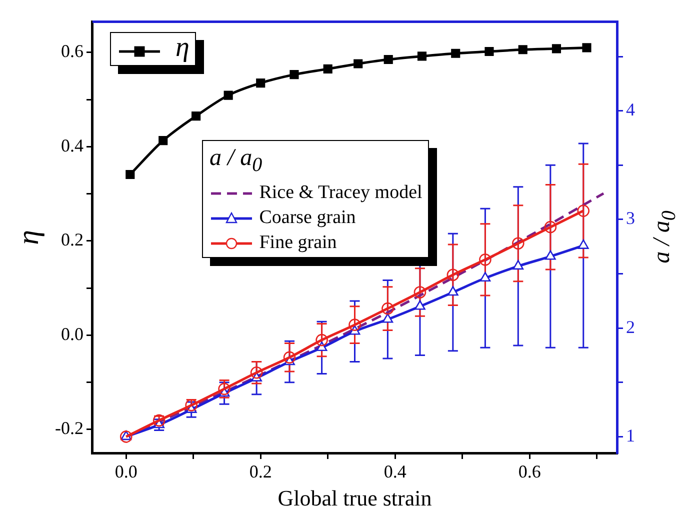 This screenshot has height=521, width=686. Describe the element at coordinates (529, 472) in the screenshot. I see `x-tick-label: 0.6` at that location.